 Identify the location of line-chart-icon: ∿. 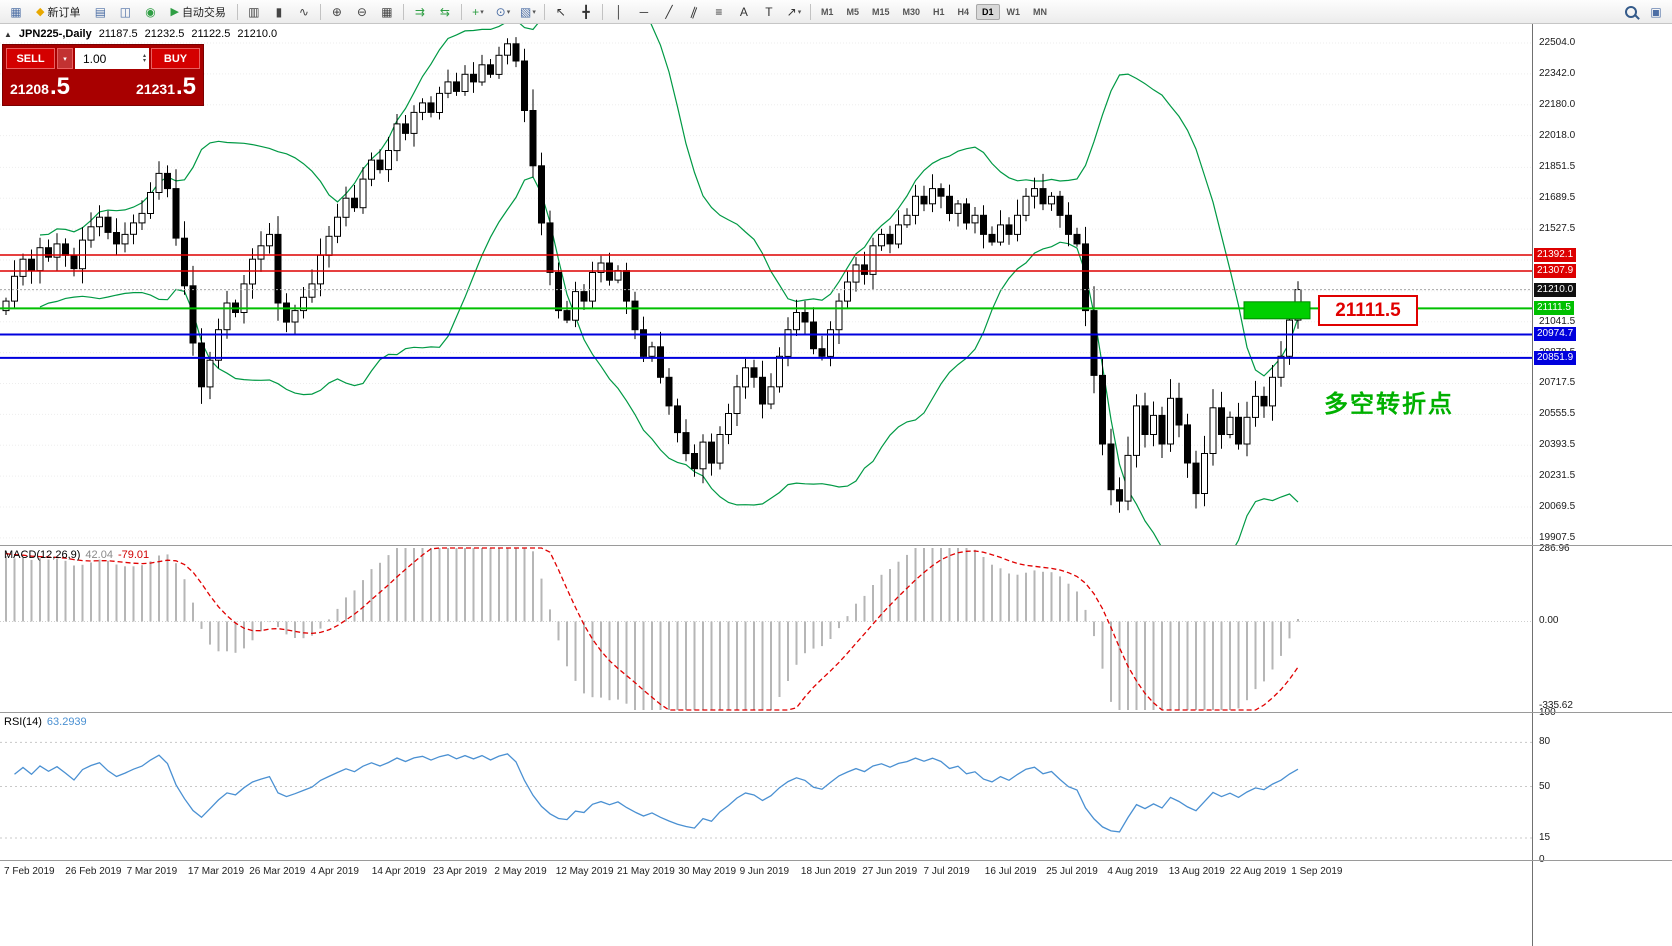
(303, 11).